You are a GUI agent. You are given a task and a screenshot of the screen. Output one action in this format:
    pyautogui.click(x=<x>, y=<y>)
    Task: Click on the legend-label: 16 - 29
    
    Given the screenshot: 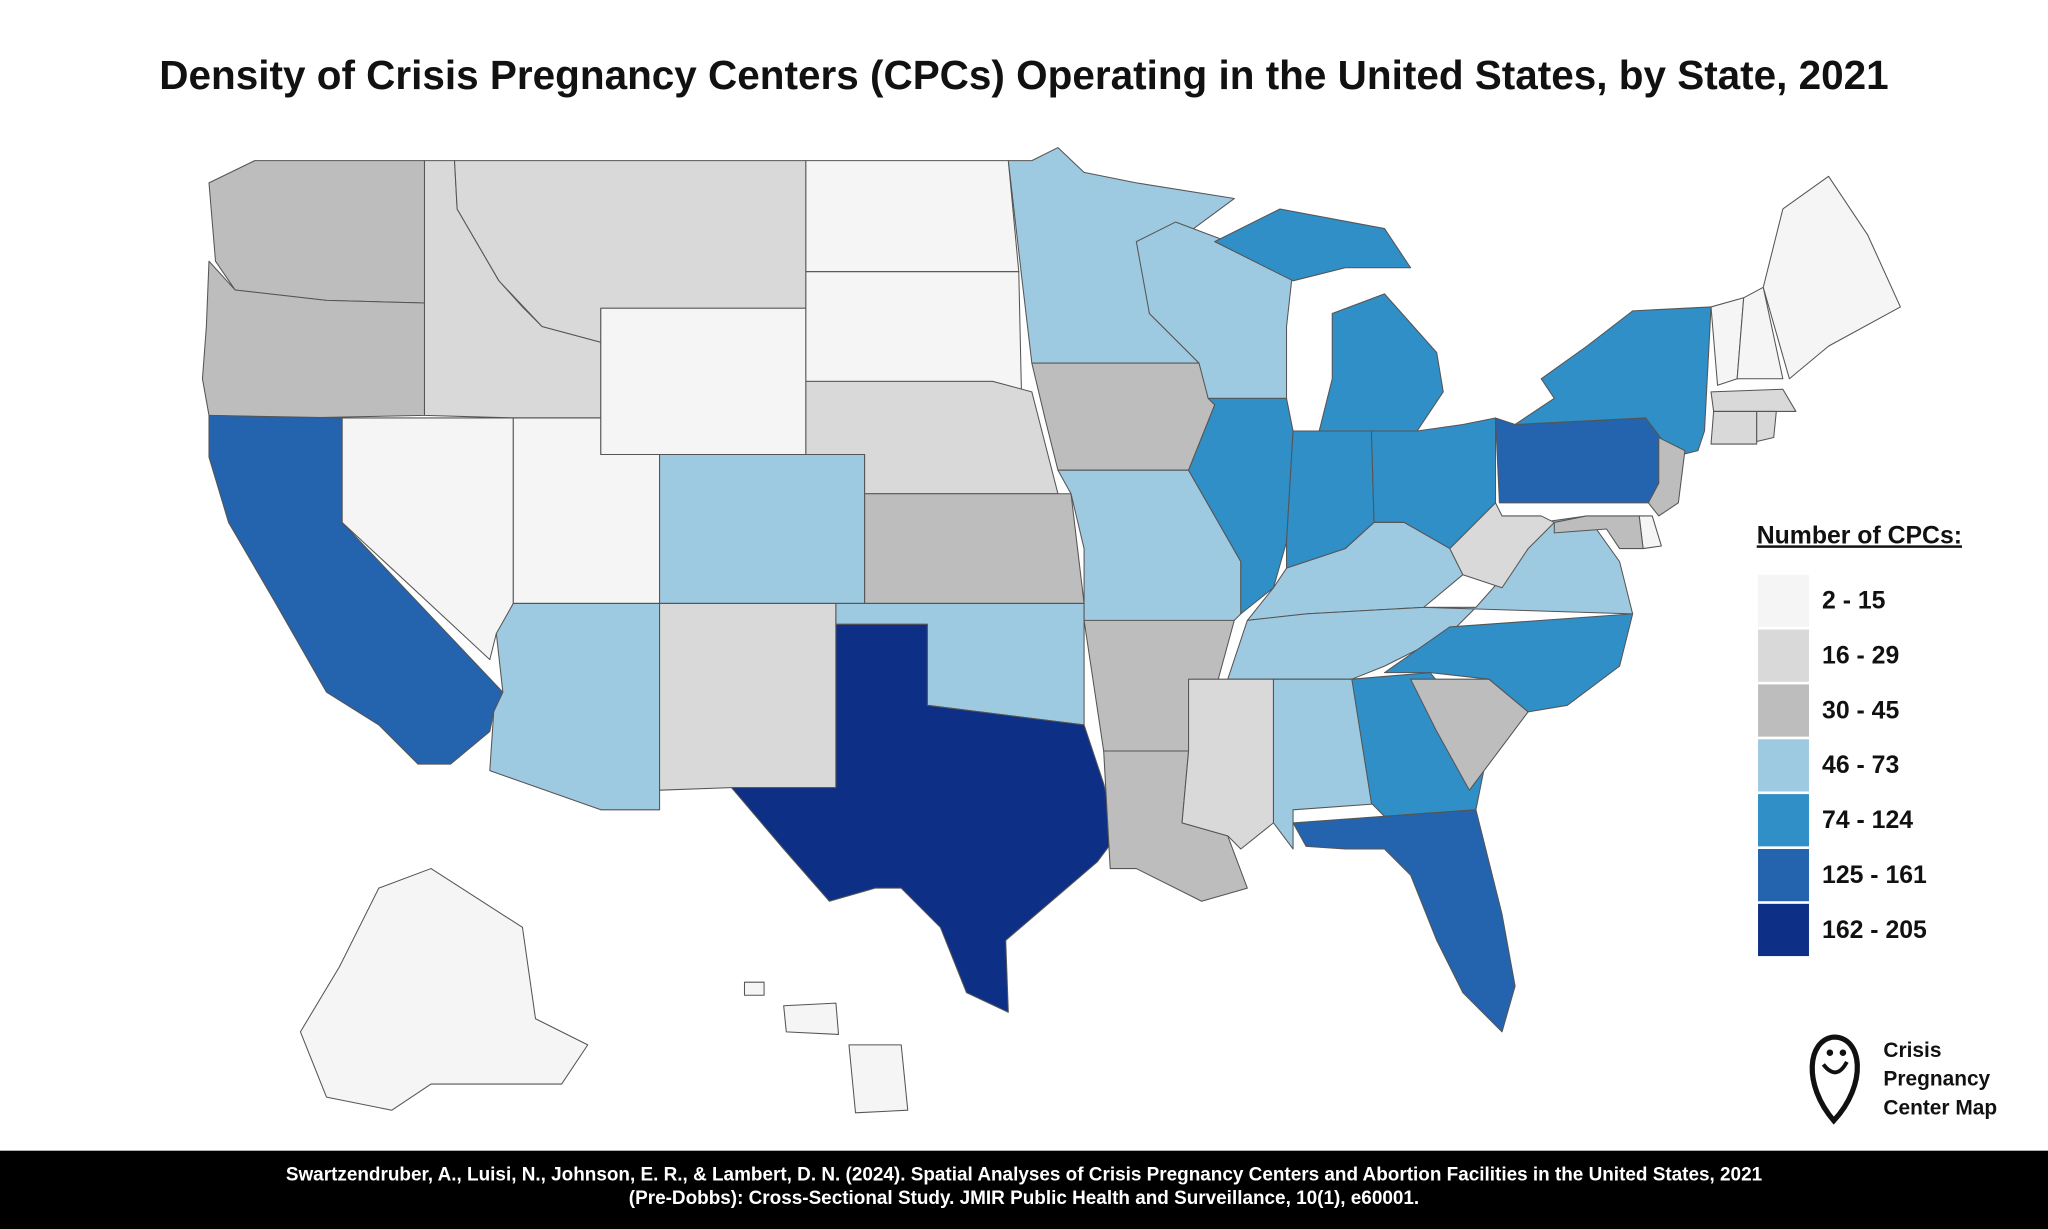 What is the action you would take?
    pyautogui.click(x=1860, y=656)
    